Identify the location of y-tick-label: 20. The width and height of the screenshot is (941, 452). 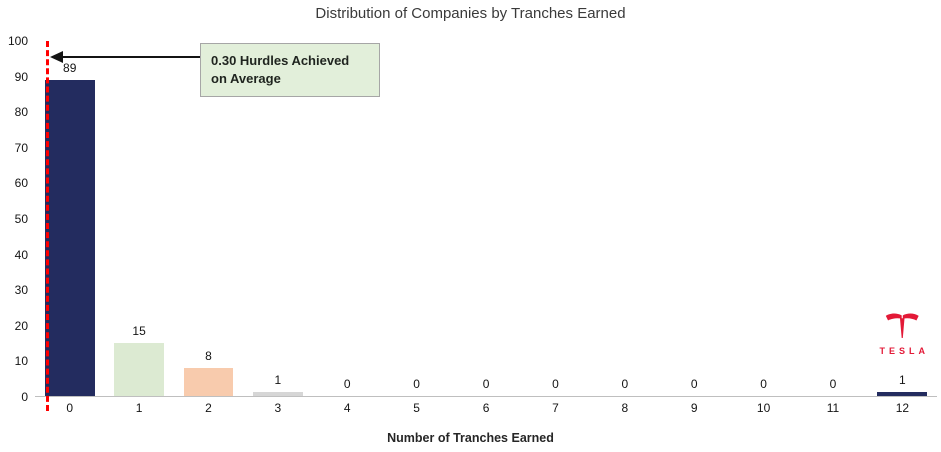
(21, 325).